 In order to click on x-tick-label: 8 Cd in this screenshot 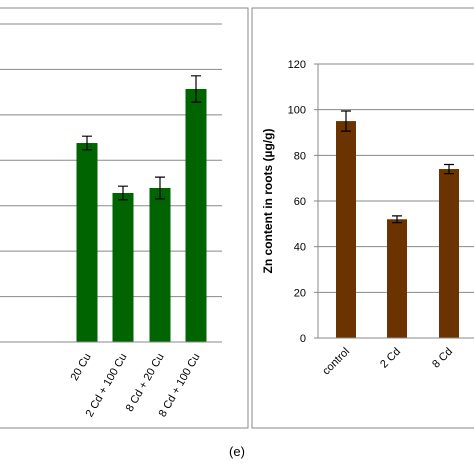, I will do `click(442, 358)`.